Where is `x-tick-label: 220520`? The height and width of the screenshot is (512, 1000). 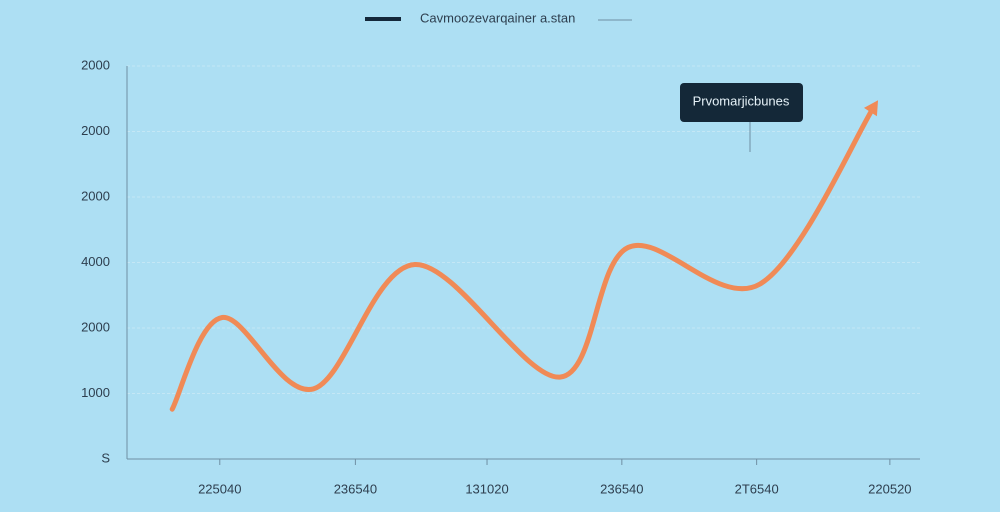 x-tick-label: 220520 is located at coordinates (889, 488).